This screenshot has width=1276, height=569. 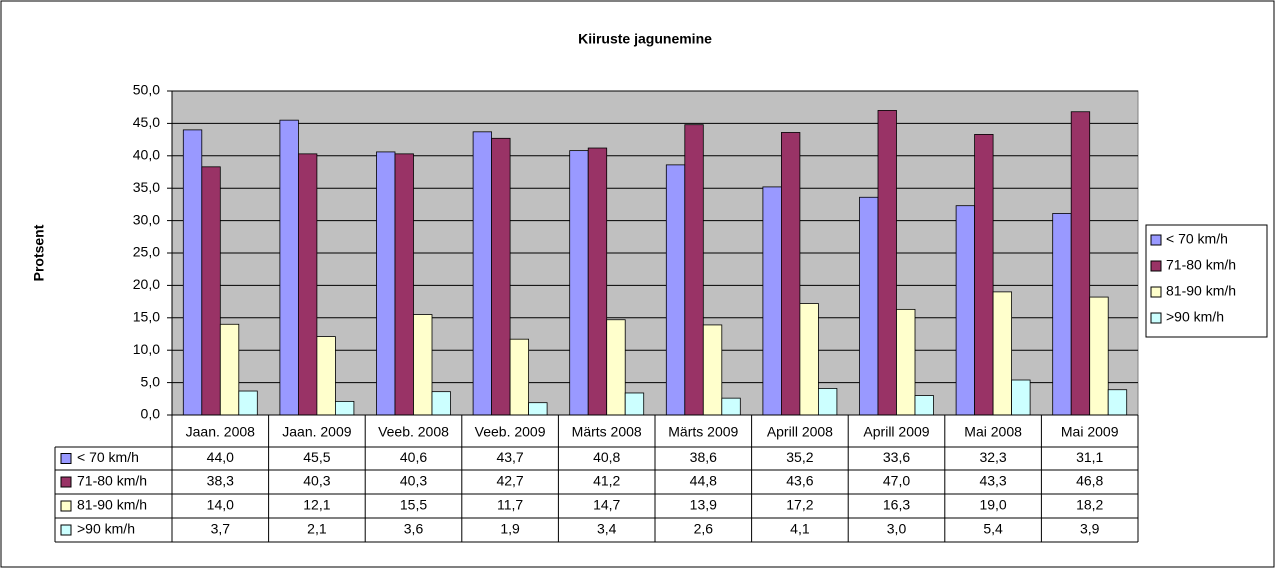 I want to click on table-cell: 15,5, so click(x=413, y=505).